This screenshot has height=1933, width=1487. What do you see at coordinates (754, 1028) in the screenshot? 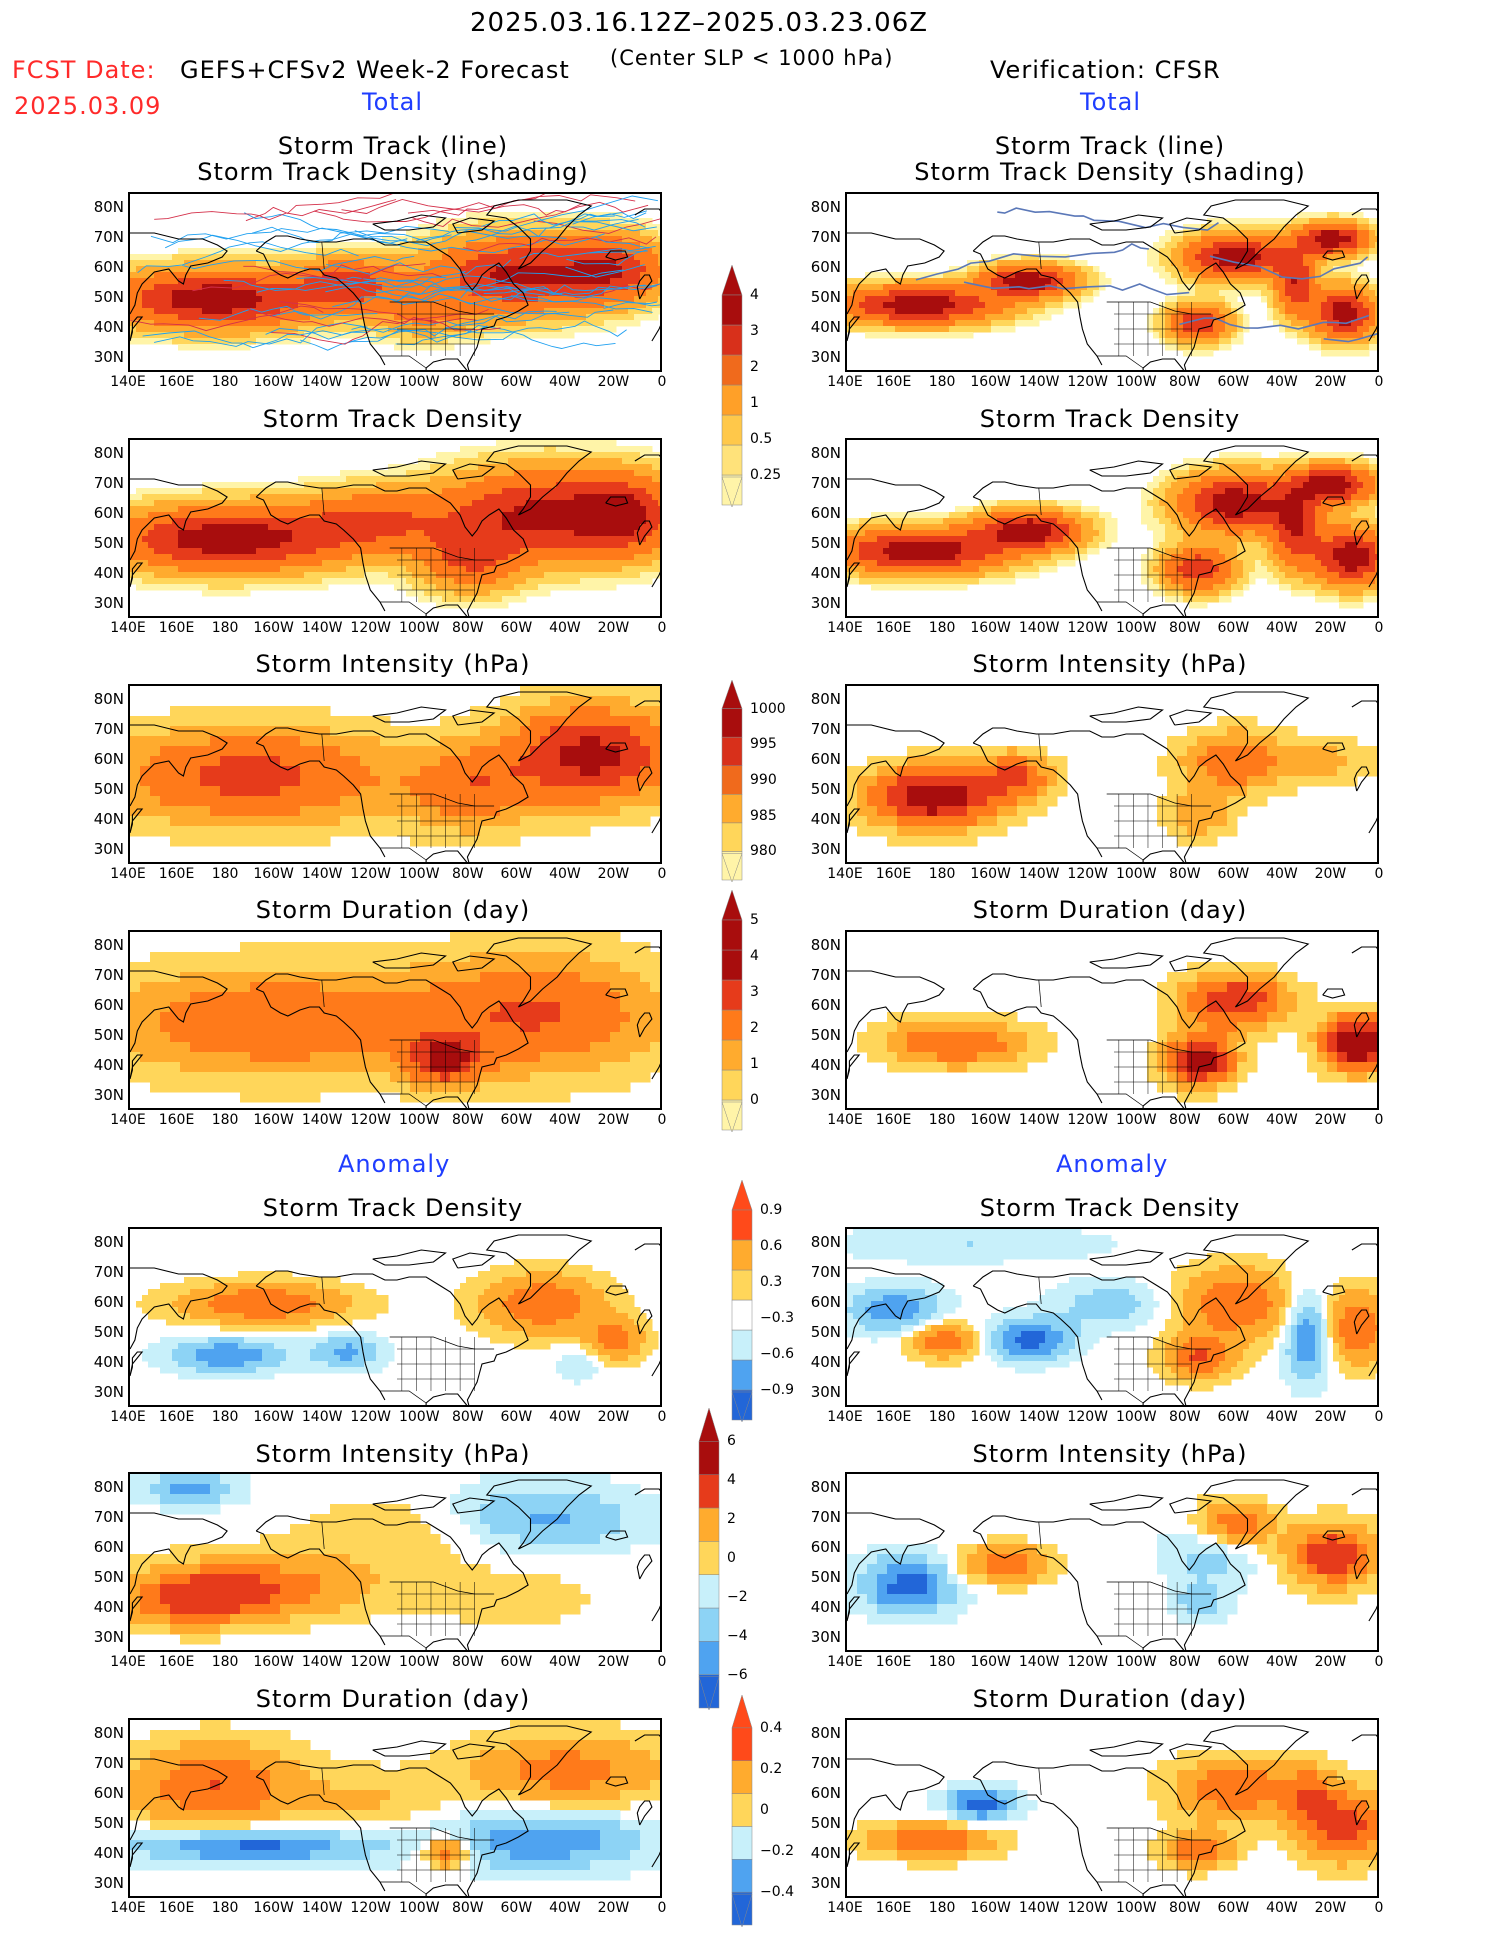
I see `colorbar-duration-total-label: 2` at bounding box center [754, 1028].